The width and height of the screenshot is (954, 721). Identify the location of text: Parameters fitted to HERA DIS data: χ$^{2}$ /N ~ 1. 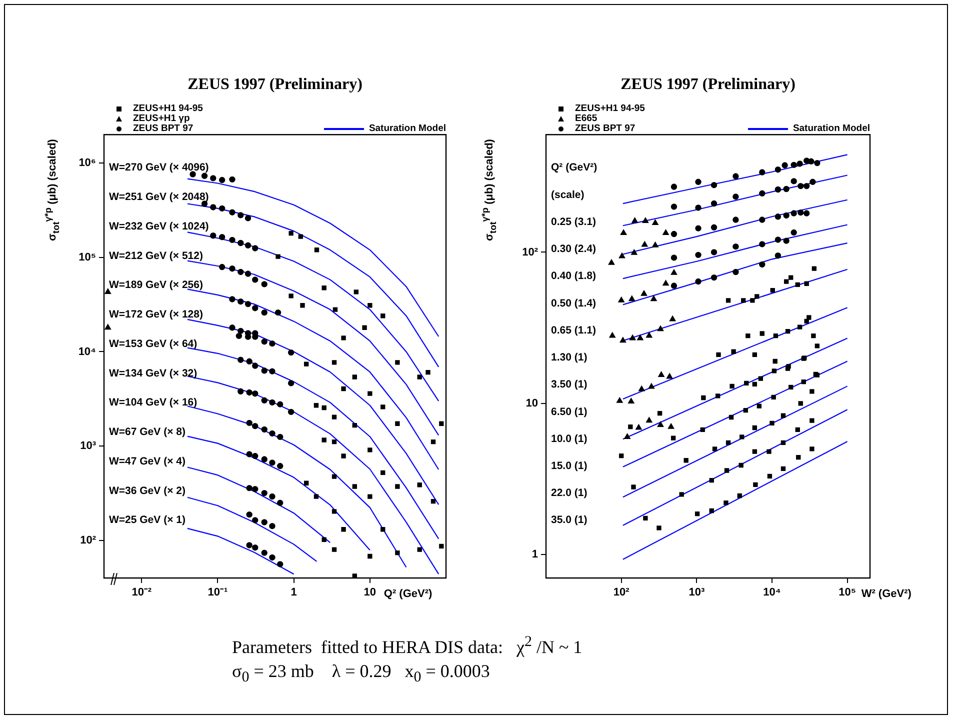
(407, 645).